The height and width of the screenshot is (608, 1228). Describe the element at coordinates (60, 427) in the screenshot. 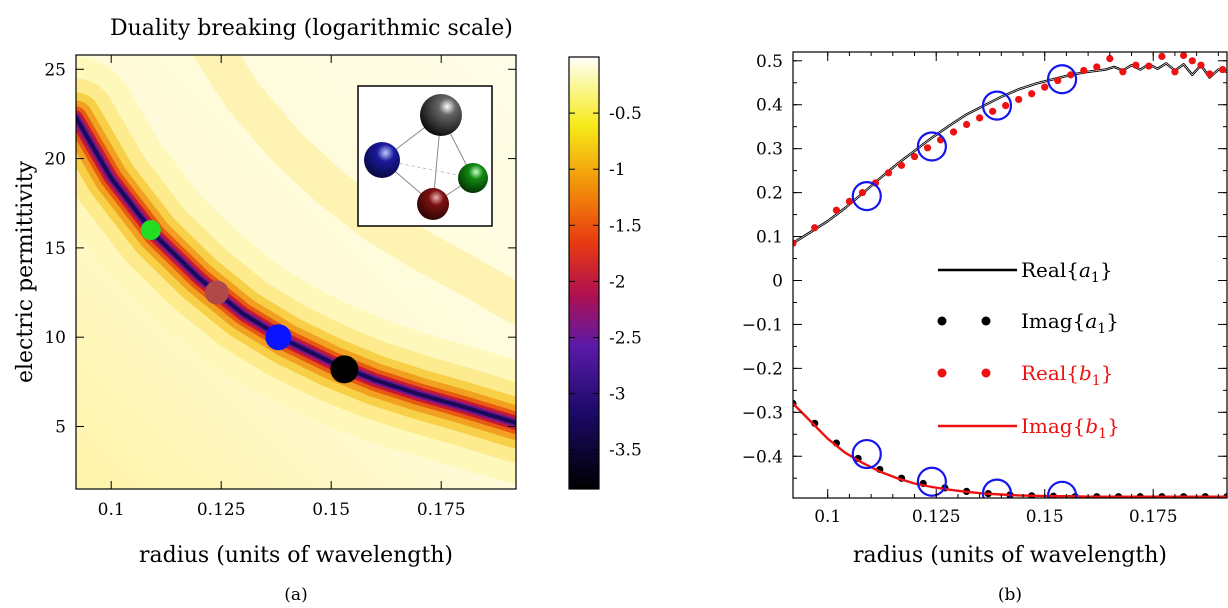

I see `y-tick-label: 5` at that location.